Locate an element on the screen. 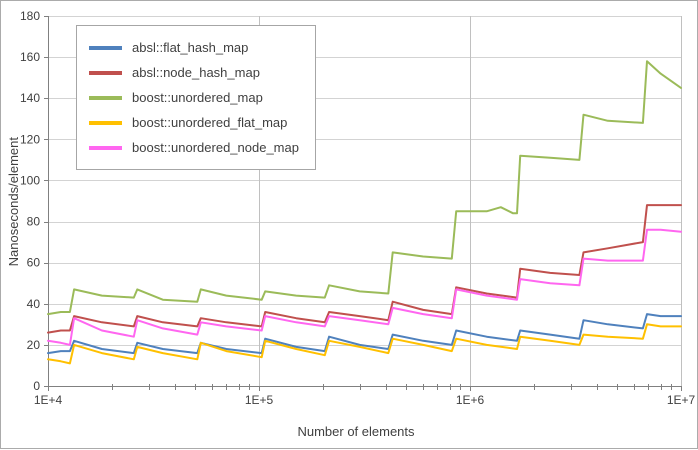 Image resolution: width=698 pixels, height=450 pixels. series-line-absl-flat-hash-map is located at coordinates (364, 334).